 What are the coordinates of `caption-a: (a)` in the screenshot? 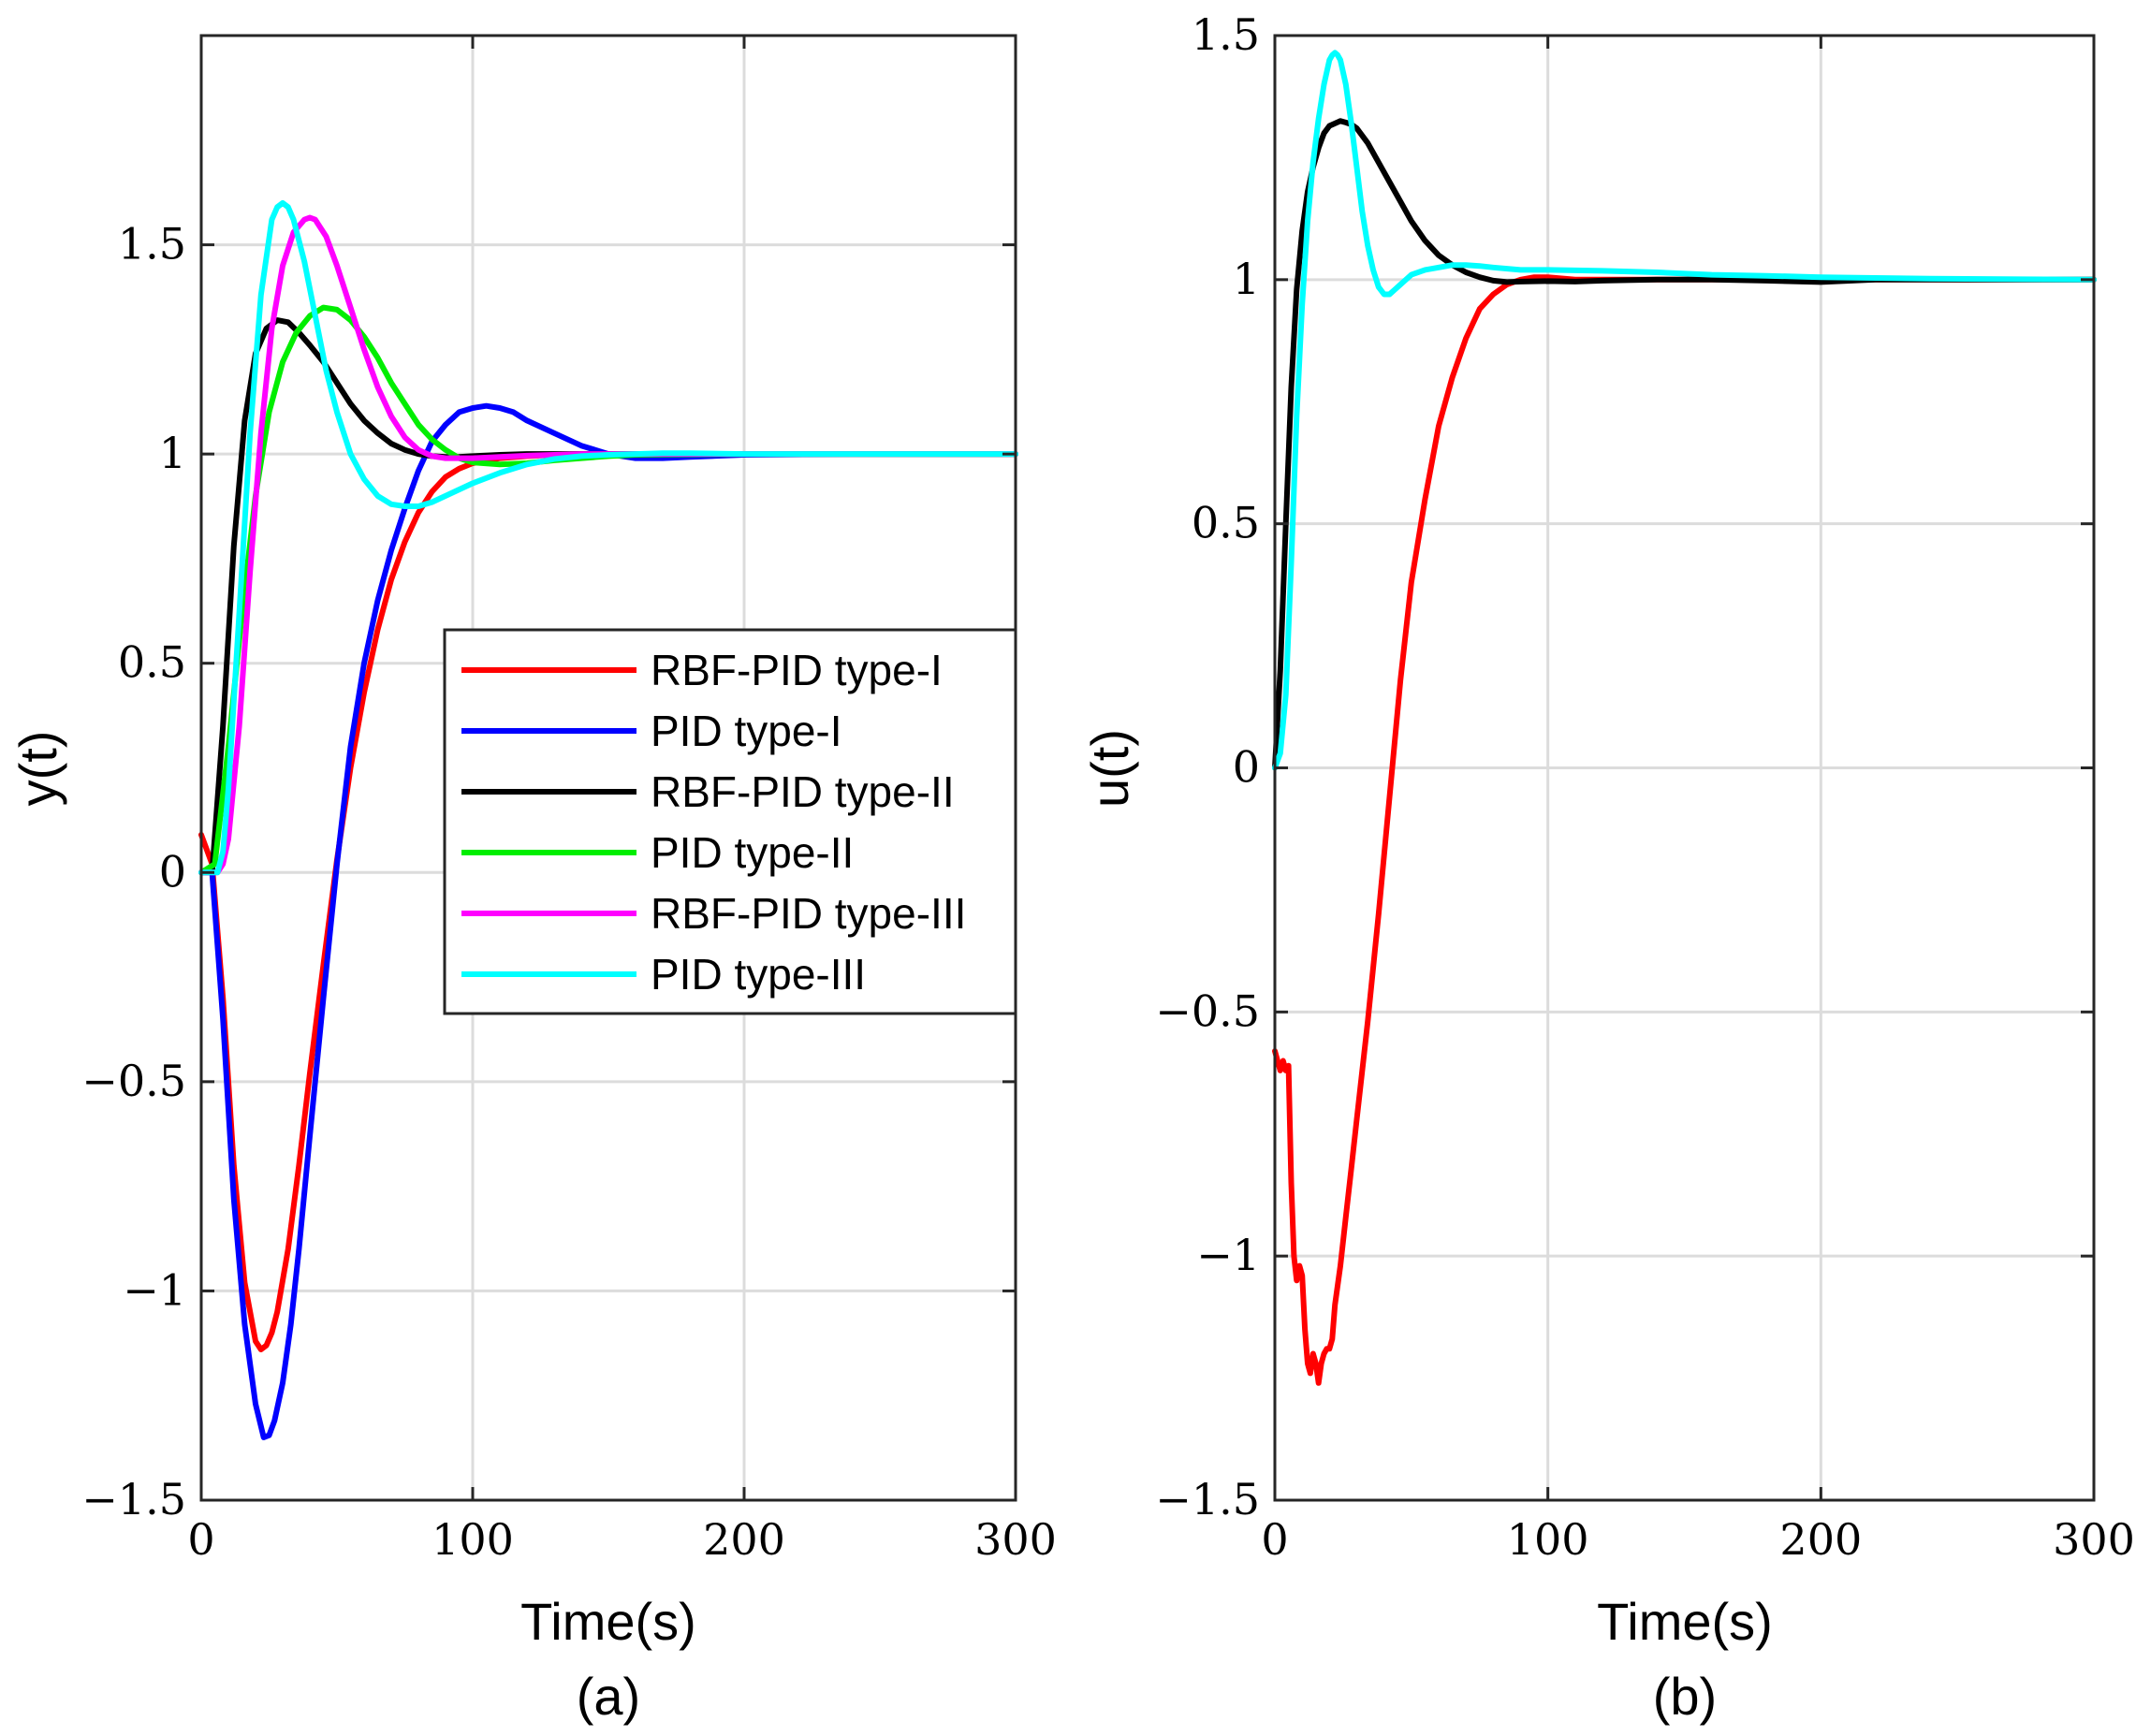 It's located at (608, 1697).